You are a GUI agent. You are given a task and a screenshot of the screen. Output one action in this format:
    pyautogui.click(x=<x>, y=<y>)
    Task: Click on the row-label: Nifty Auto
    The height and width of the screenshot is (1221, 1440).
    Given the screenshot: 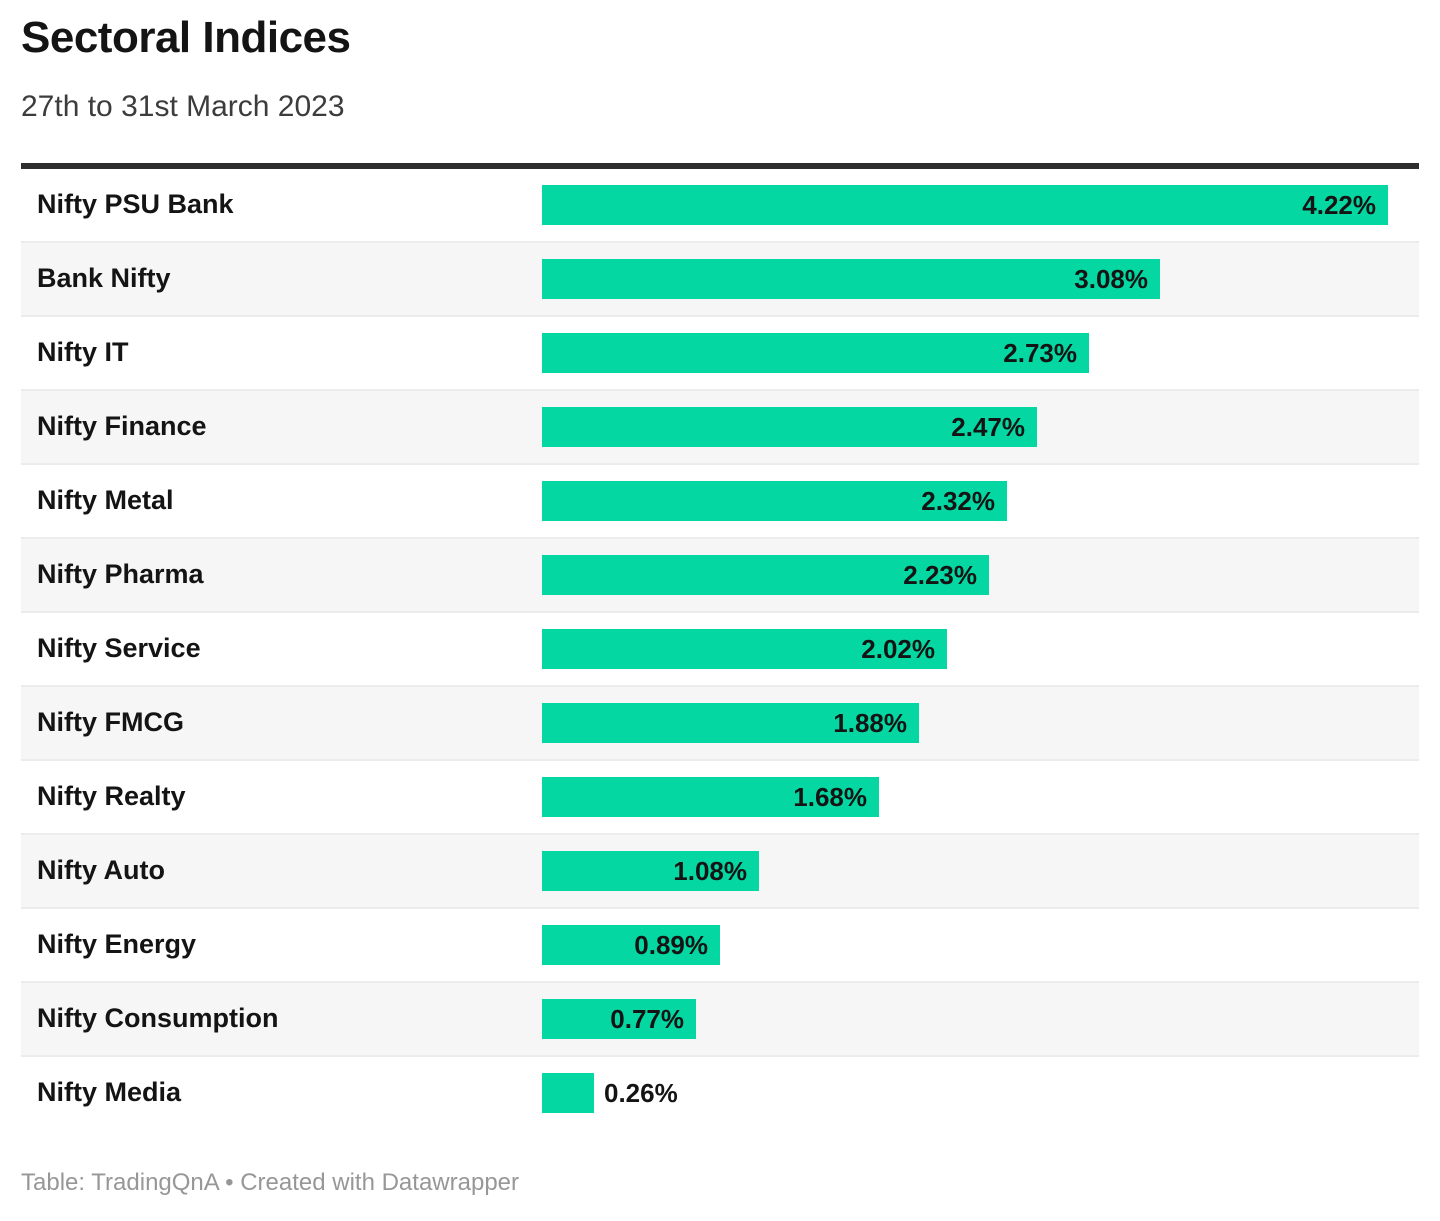 What is the action you would take?
    pyautogui.click(x=101, y=870)
    